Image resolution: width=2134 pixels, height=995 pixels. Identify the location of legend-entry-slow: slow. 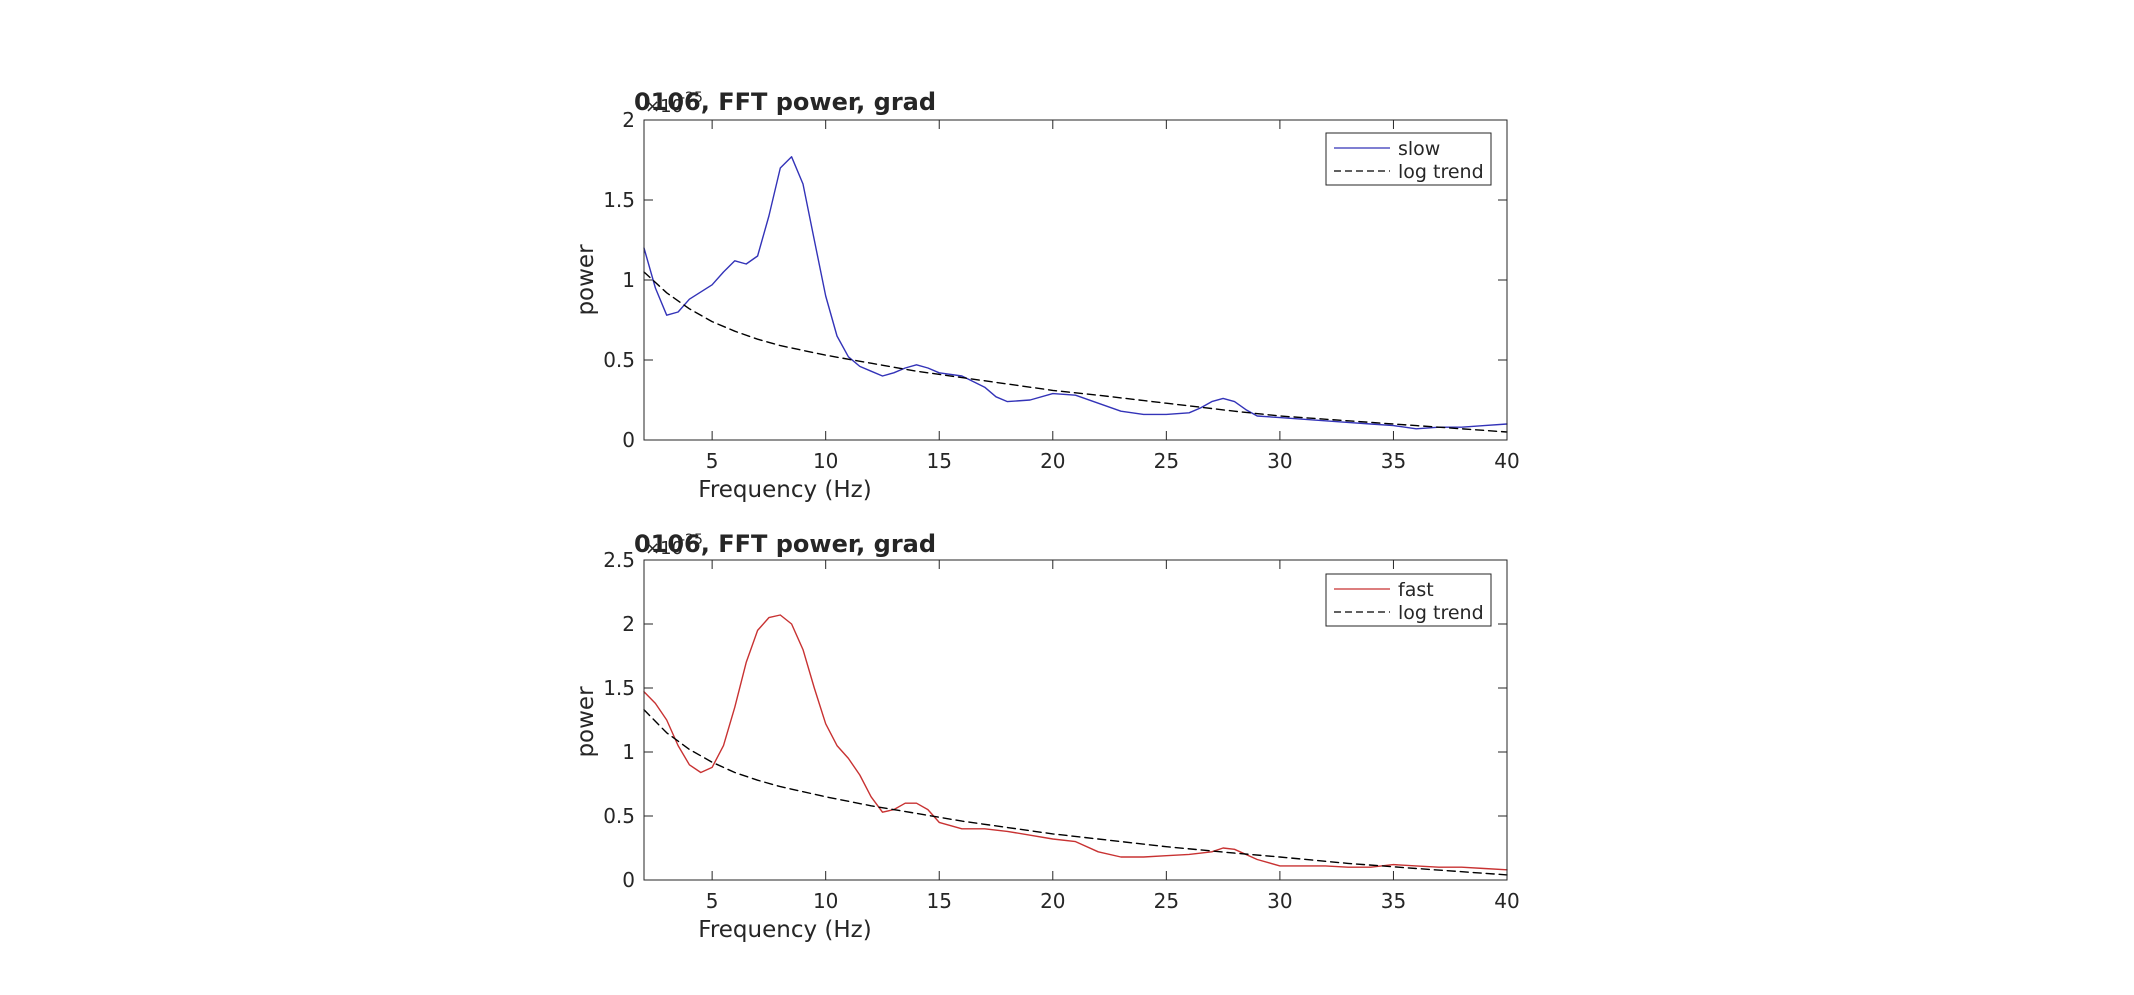
(1419, 149).